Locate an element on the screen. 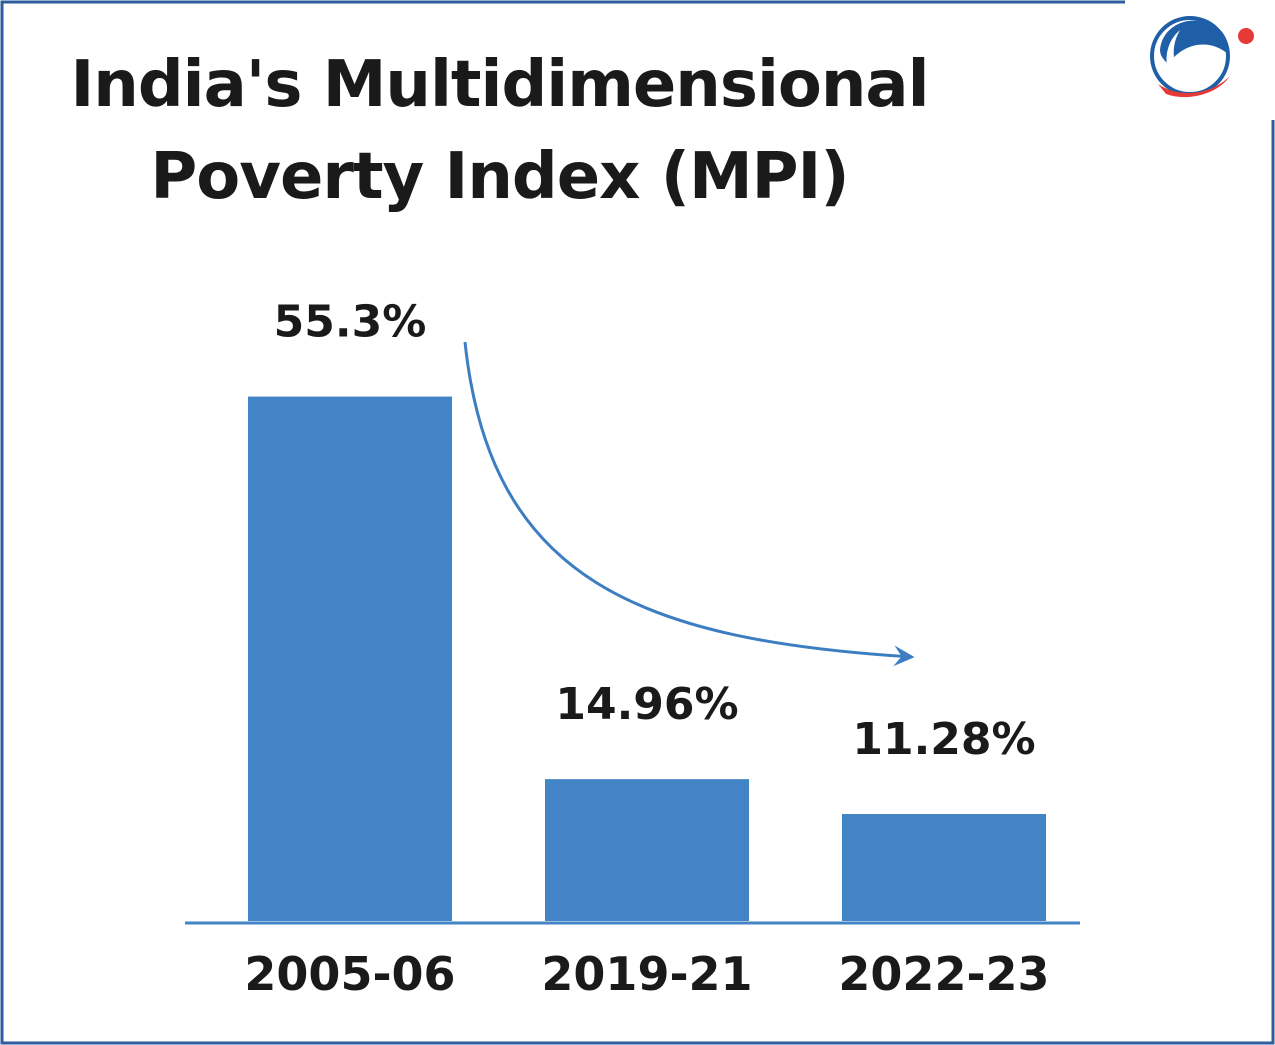 The image size is (1275, 1045). category-label-2005-06: 2005-06 is located at coordinates (349, 974).